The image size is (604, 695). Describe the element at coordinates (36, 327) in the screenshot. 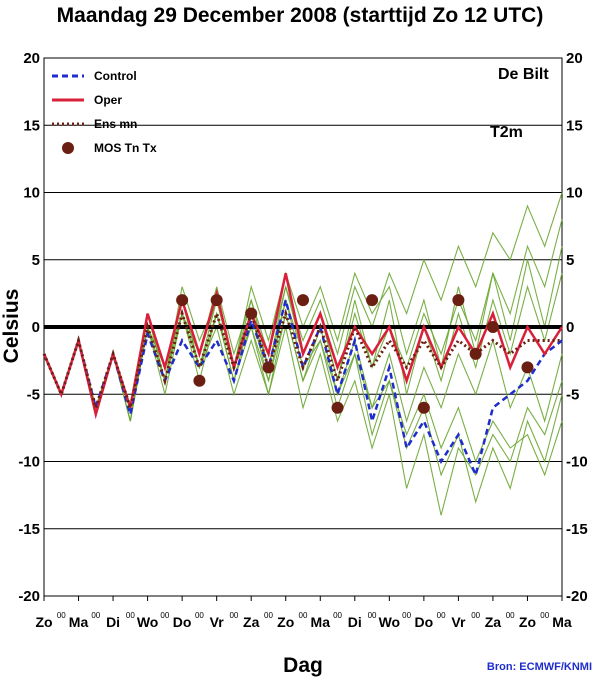

I see `y-tick-label: 0` at that location.